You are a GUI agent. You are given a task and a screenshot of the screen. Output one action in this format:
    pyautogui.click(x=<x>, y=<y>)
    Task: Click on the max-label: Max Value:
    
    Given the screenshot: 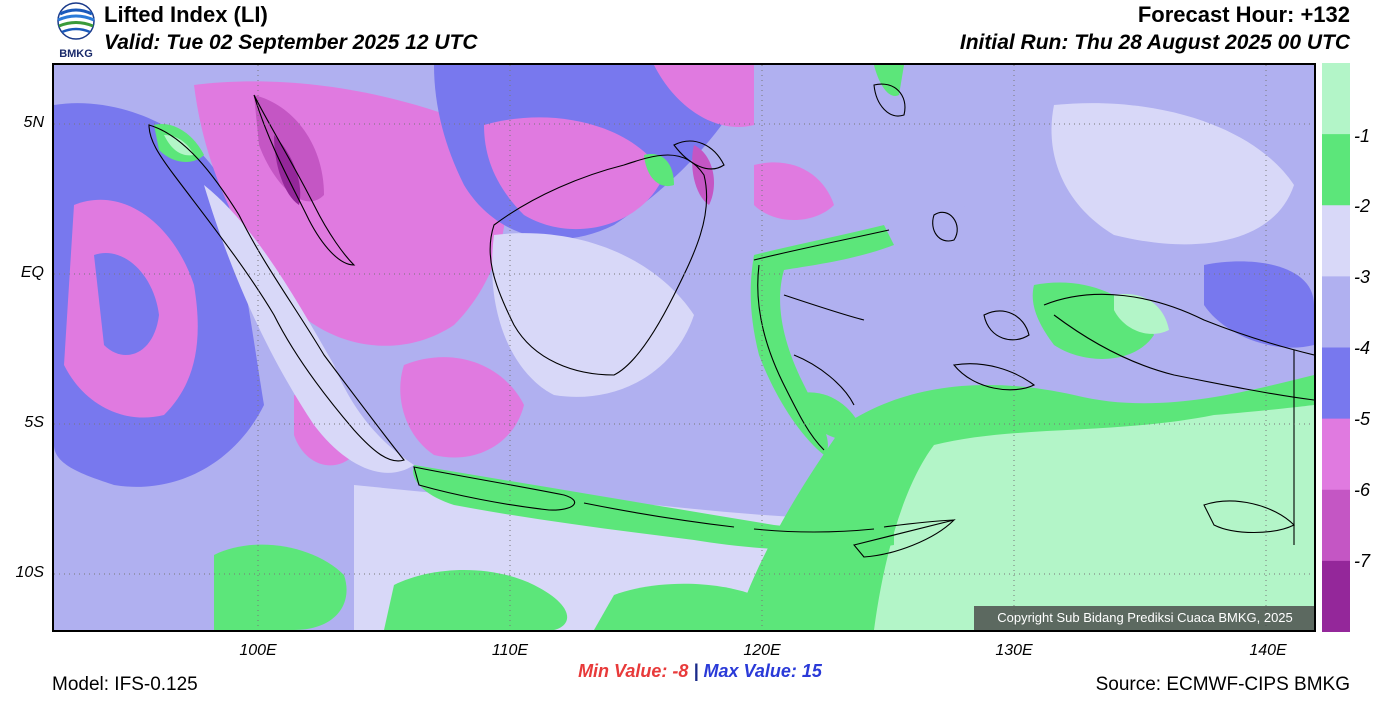 What is the action you would take?
    pyautogui.click(x=750, y=671)
    